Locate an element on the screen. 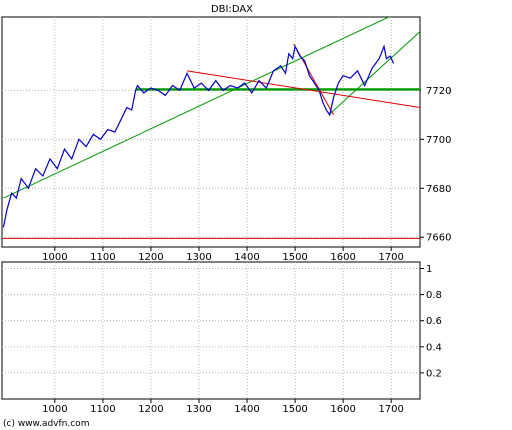 This screenshot has height=430, width=512. indicator-y-tick-label: 0.8 is located at coordinates (434, 295).